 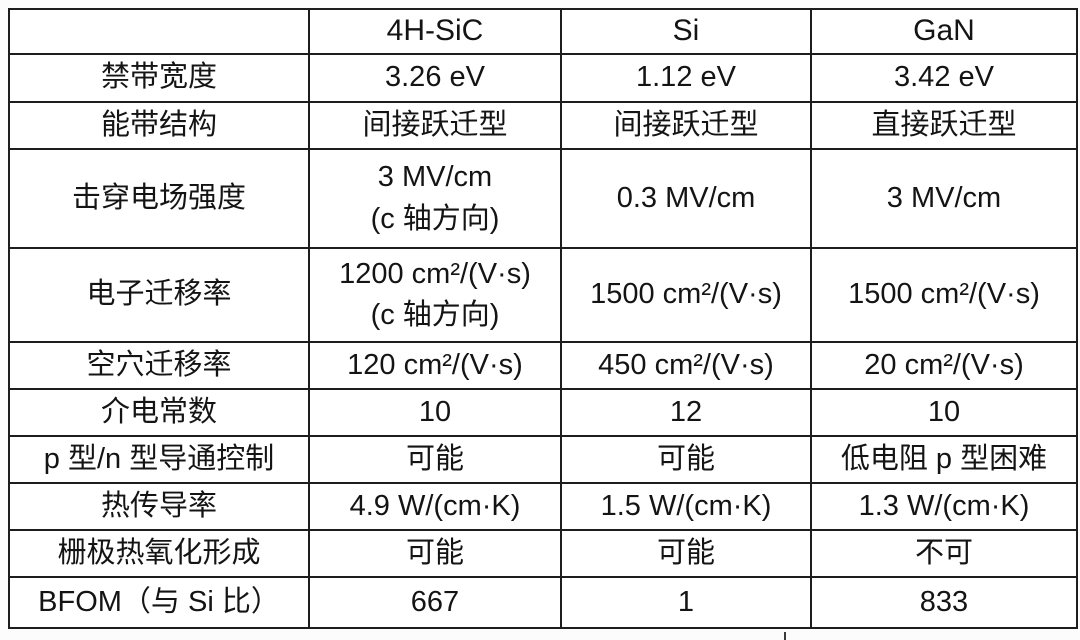 I want to click on table-row-bfom: BFOM（与 Si 比） 667 1 833, so click(x=543, y=602).